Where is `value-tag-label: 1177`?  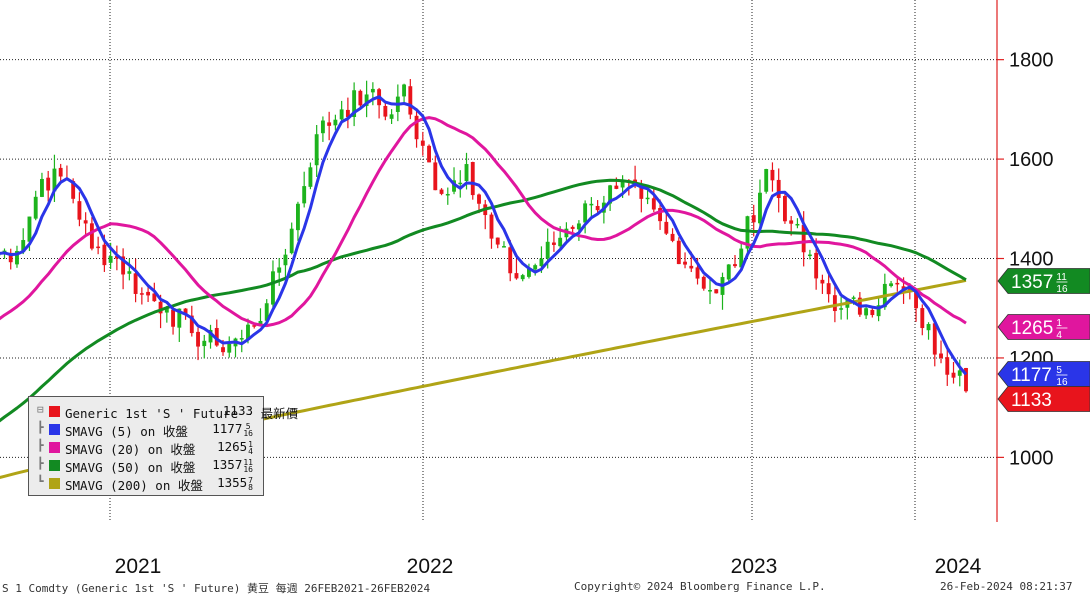
value-tag-label: 1177 is located at coordinates (1031, 375).